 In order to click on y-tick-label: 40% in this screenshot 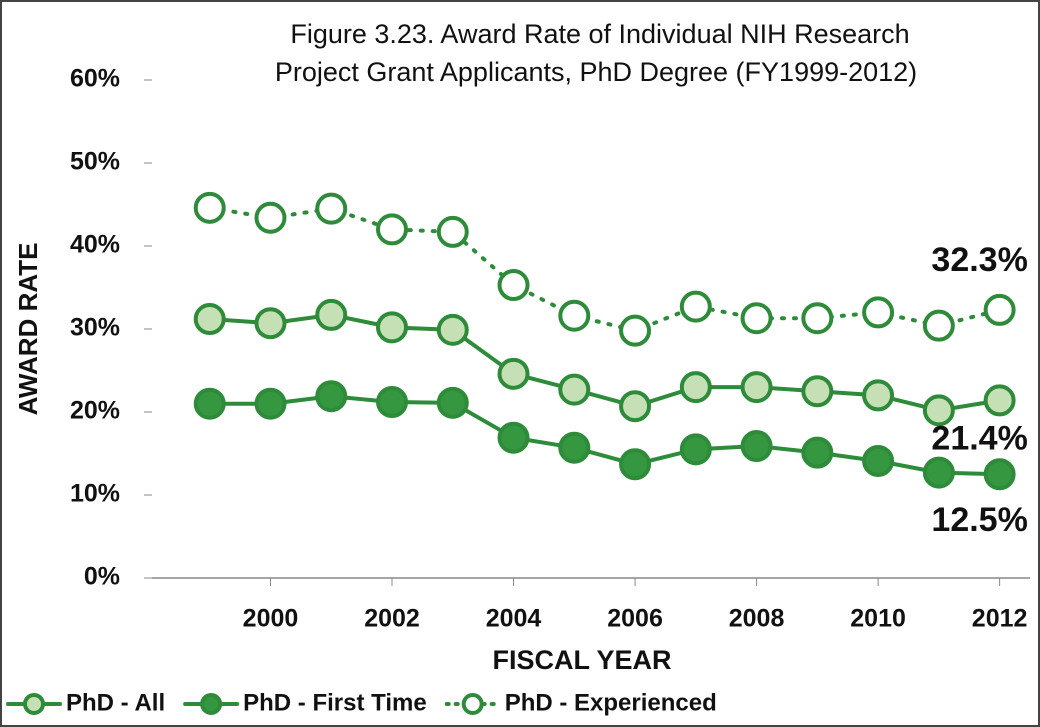, I will do `click(95, 245)`.